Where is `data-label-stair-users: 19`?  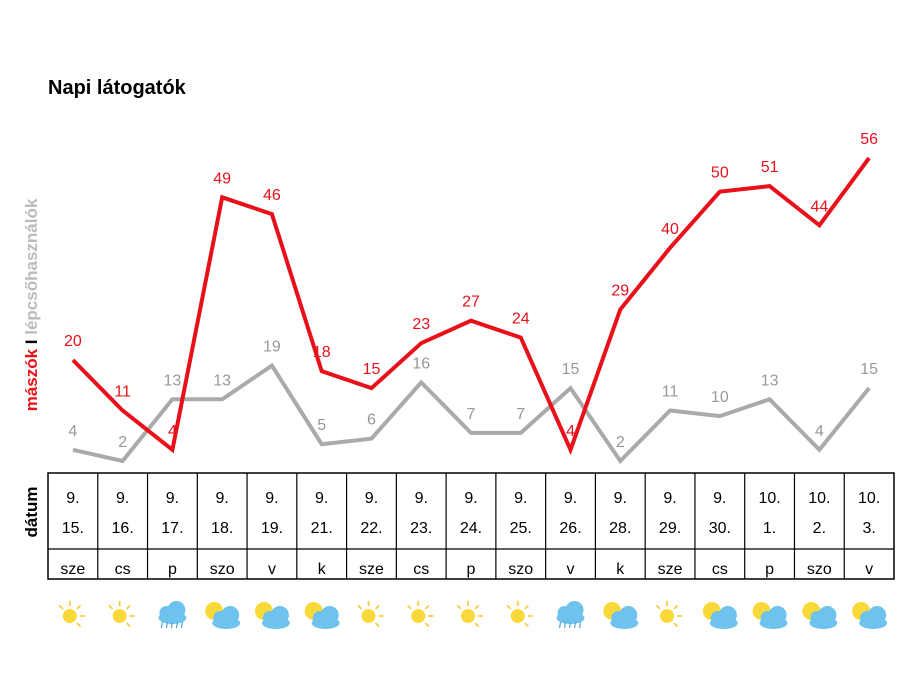
data-label-stair-users: 19 is located at coordinates (272, 347).